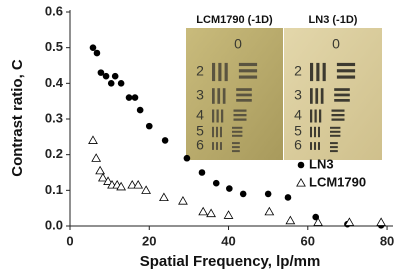  Describe the element at coordinates (308, 240) in the screenshot. I see `x-tick-label: 60` at that location.